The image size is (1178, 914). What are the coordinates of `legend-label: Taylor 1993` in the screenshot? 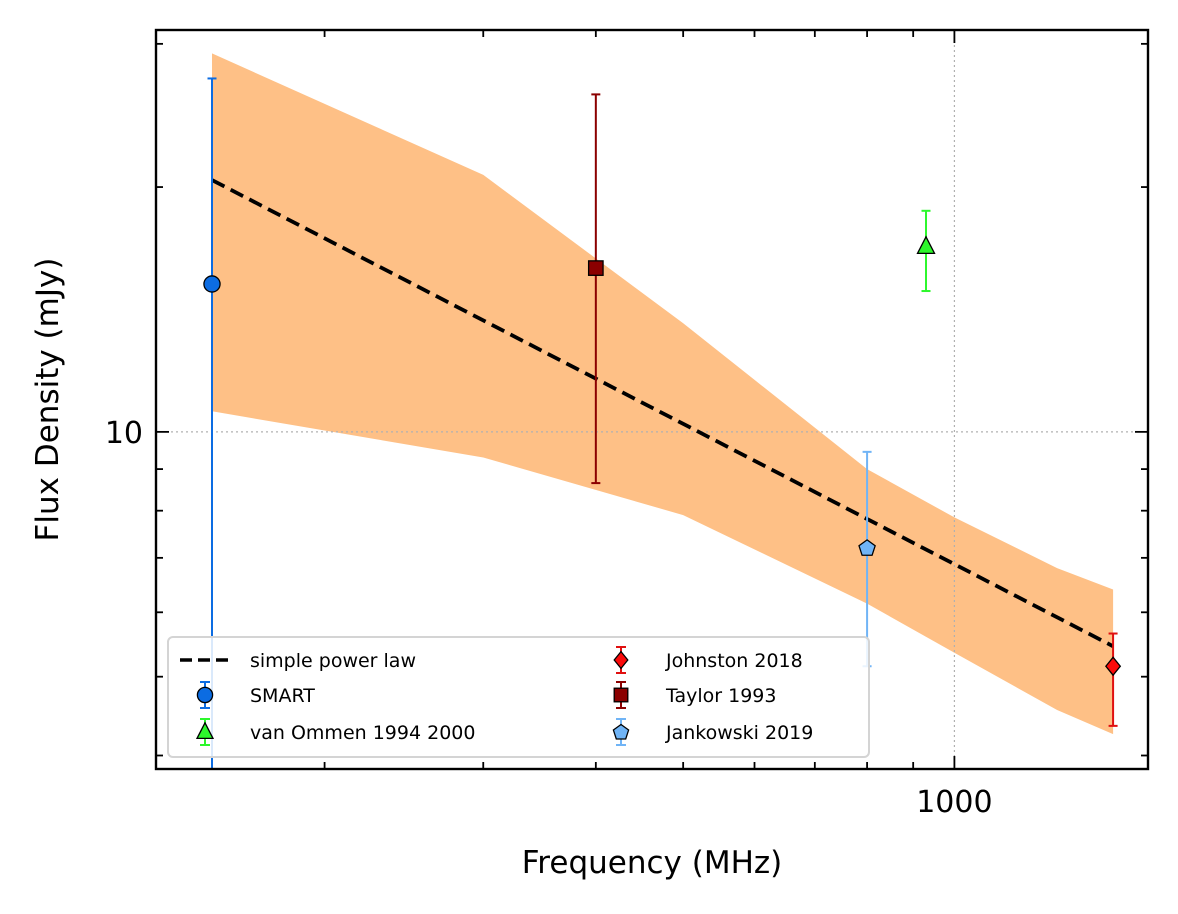 It's located at (720, 696).